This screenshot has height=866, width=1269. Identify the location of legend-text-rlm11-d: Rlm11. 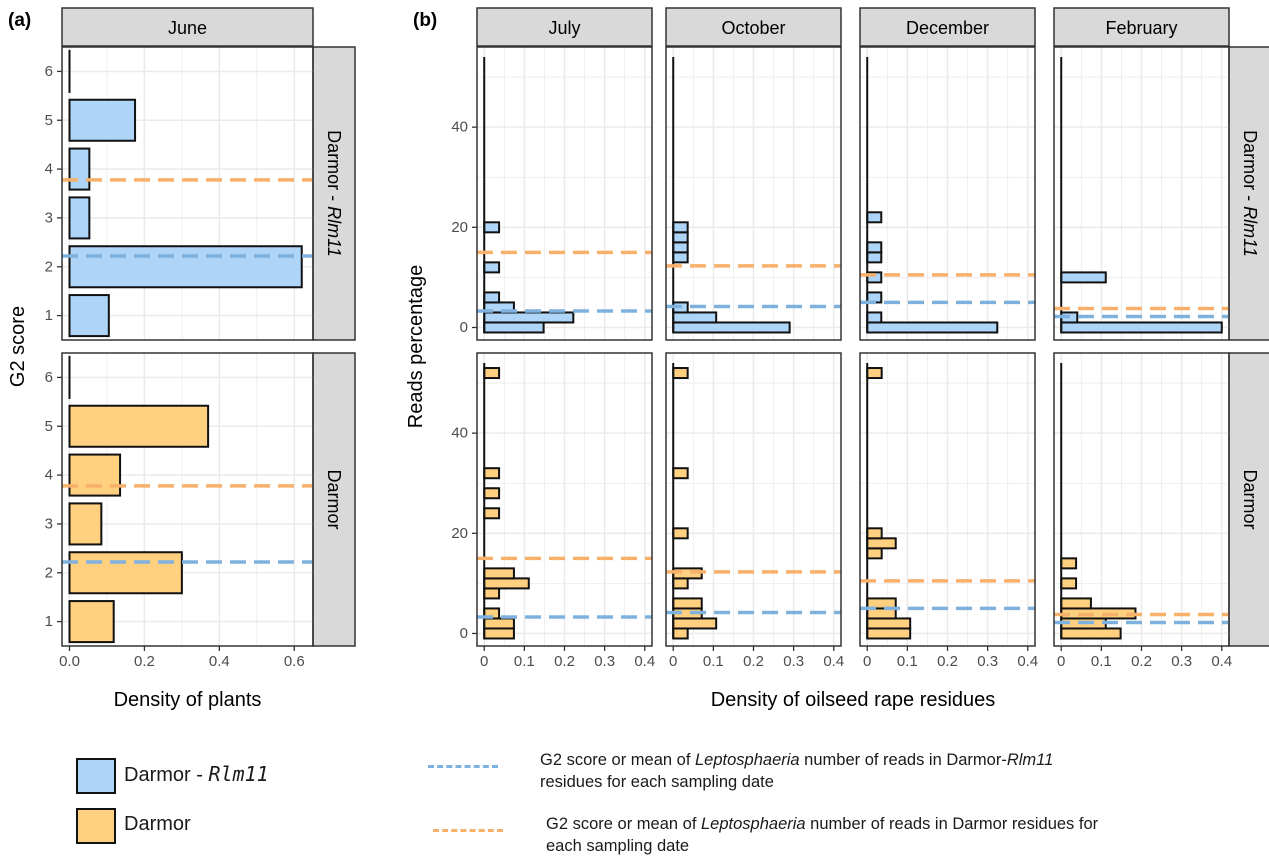
(1030, 760).